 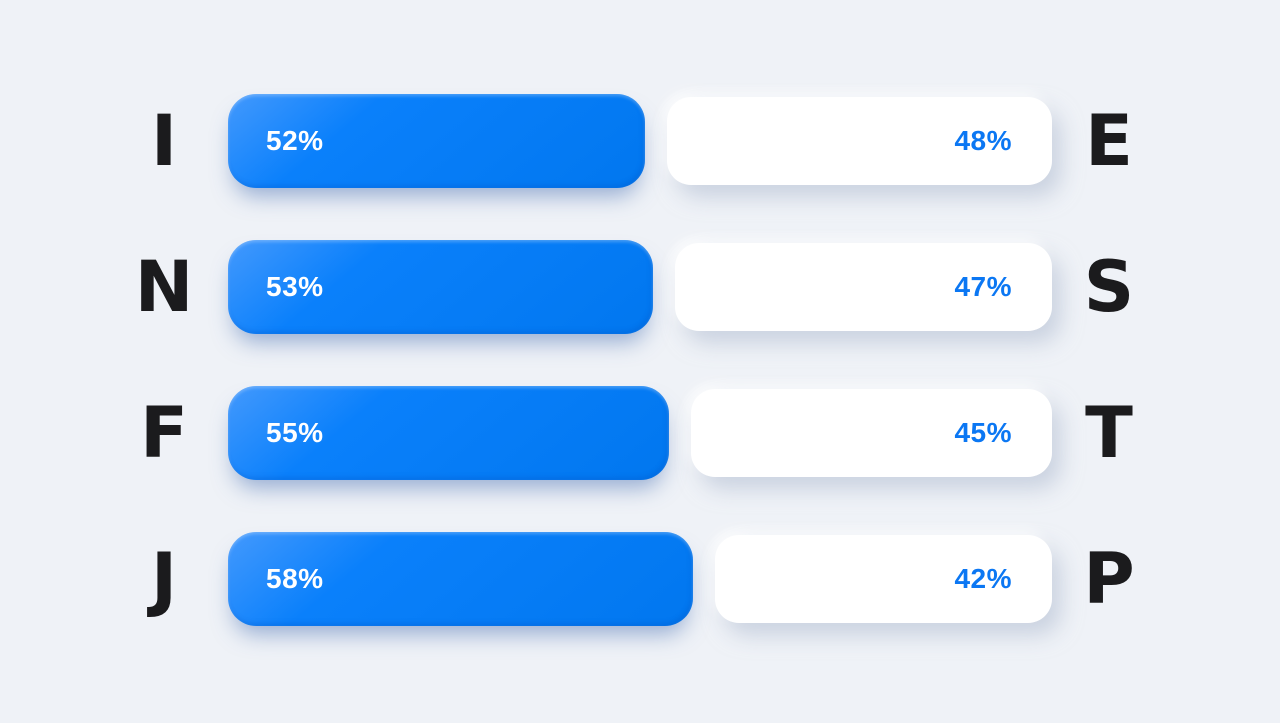 I want to click on trait-bar-track: 55% 45%, so click(x=640, y=433).